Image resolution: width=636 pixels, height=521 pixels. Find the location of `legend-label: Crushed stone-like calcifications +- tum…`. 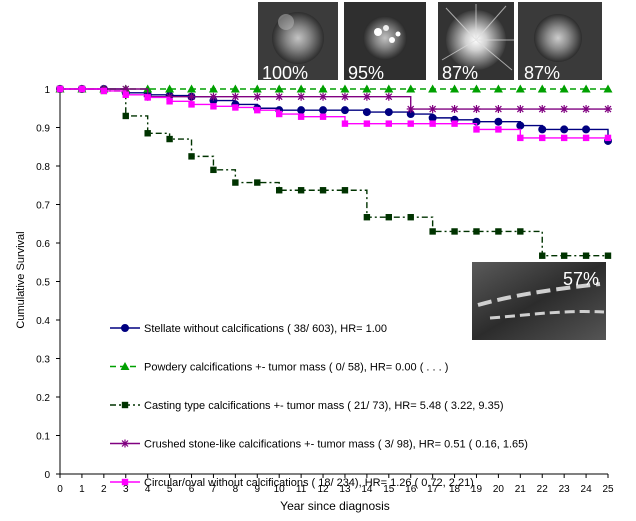

legend-label: Crushed stone-like calcifications +- tum… is located at coordinates (336, 445).